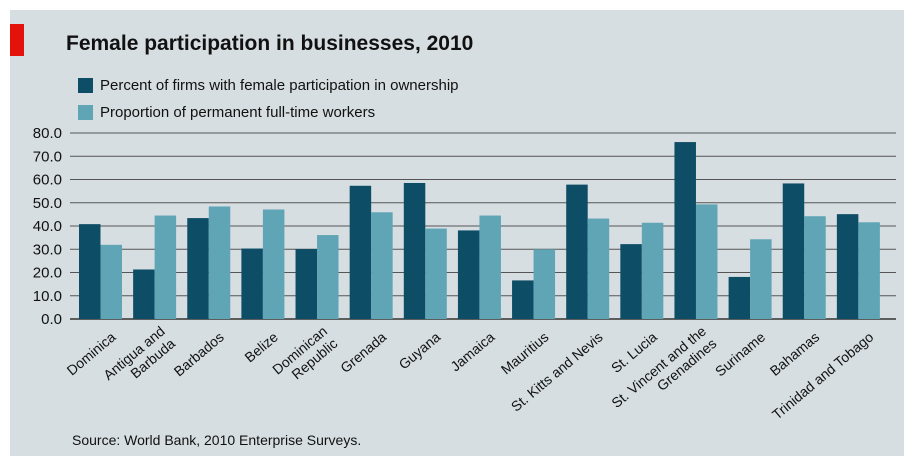 The width and height of the screenshot is (904, 456). What do you see at coordinates (85, 85) in the screenshot?
I see `legend-swatch-ownership` at bounding box center [85, 85].